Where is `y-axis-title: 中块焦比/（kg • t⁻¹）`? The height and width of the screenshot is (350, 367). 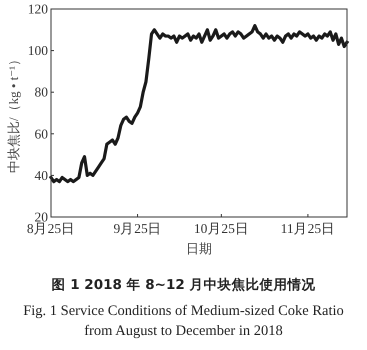
y-axis-title: 中块焦比/（kg • t⁻¹） is located at coordinates (13, 113).